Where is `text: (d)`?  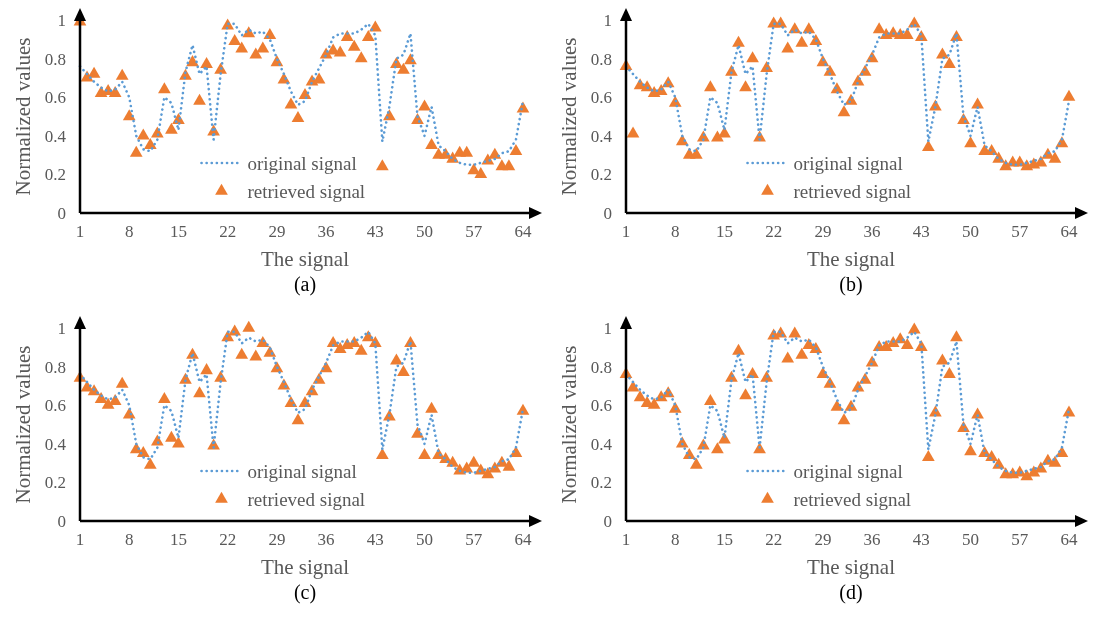 text: (d) is located at coordinates (851, 592).